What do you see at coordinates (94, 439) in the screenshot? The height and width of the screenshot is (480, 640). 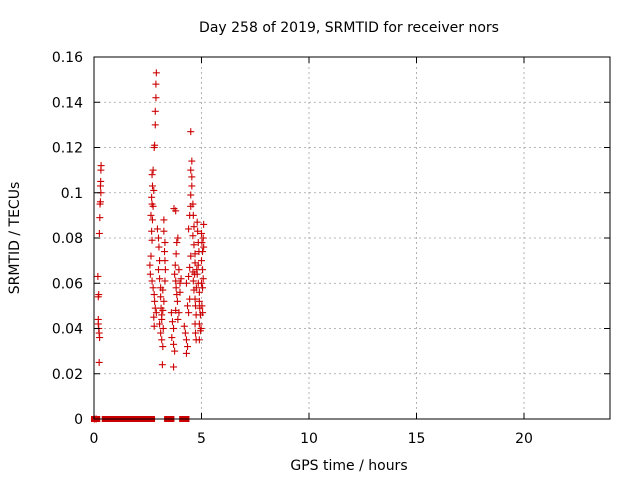 I see `x-tick-label: 0` at bounding box center [94, 439].